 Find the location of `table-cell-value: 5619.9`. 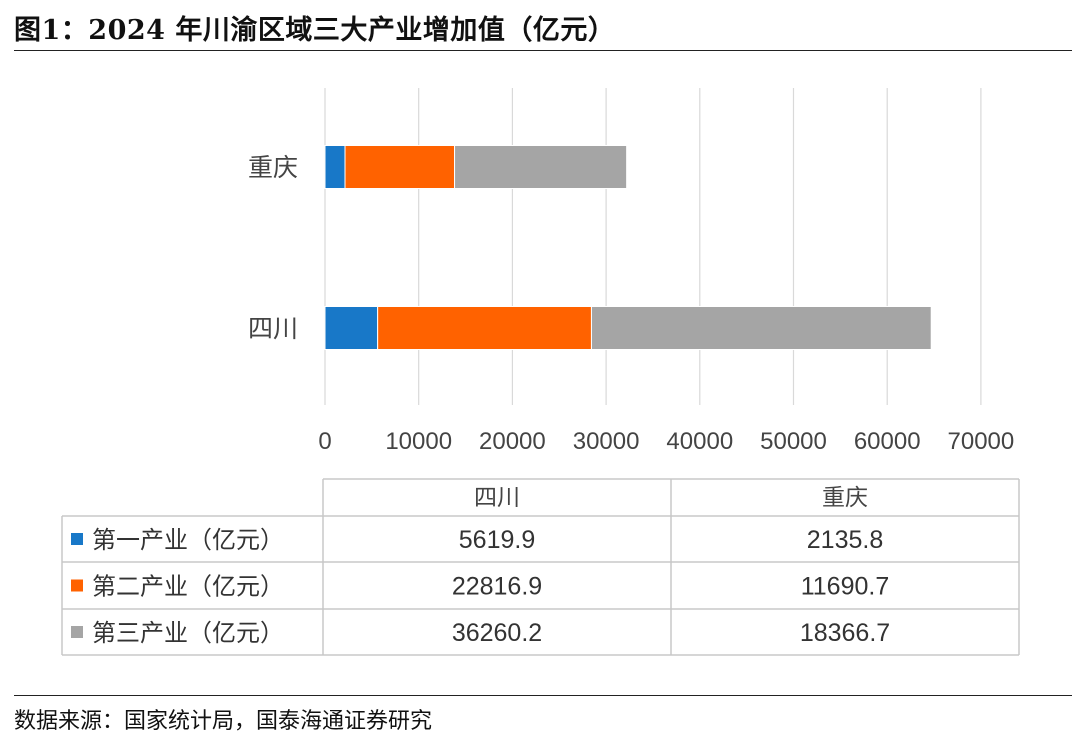

table-cell-value: 5619.9 is located at coordinates (497, 540).